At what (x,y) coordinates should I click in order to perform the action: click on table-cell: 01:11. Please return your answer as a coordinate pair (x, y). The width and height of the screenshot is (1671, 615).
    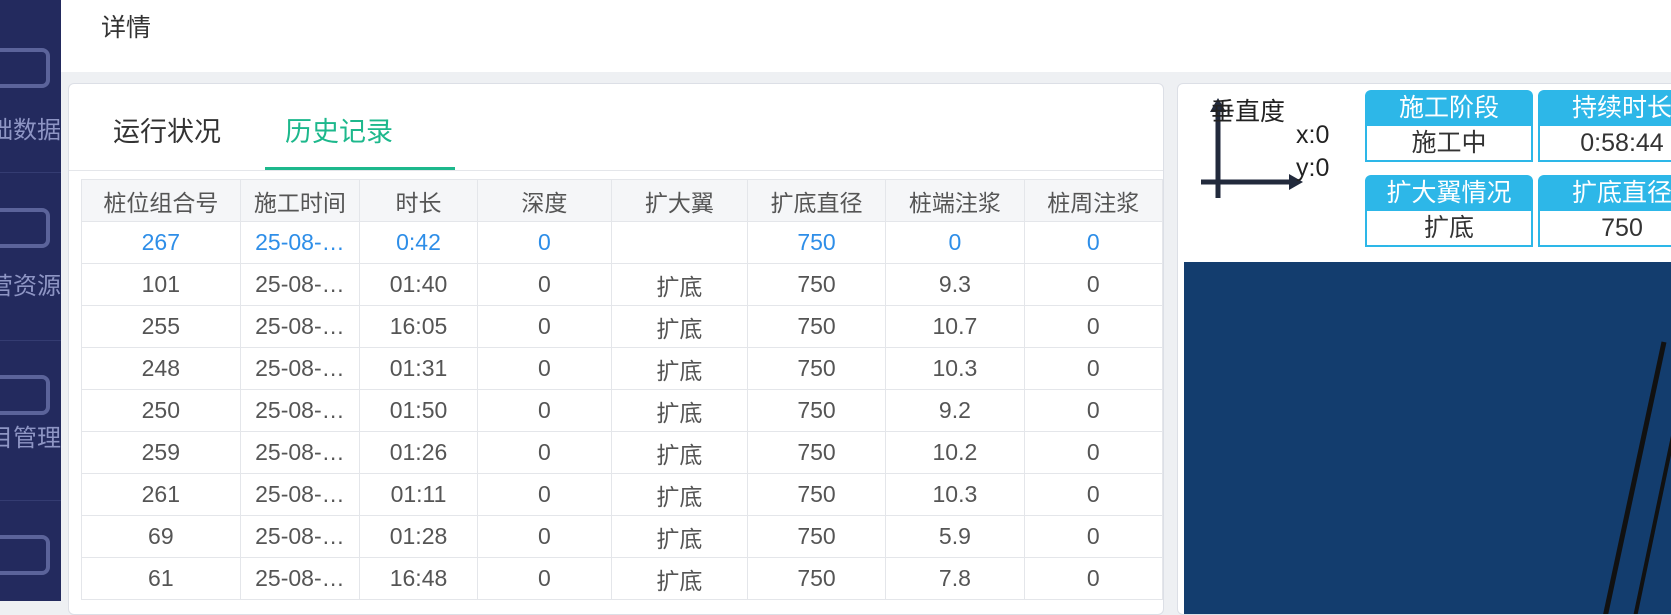
    Looking at the image, I should click on (418, 494).